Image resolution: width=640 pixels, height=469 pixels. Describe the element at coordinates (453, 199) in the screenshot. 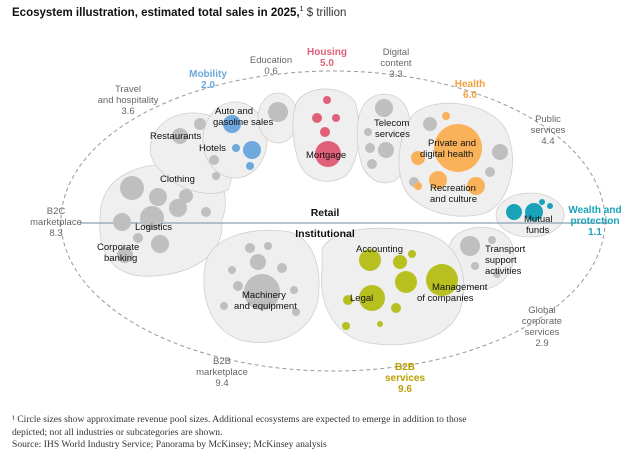

I see `label-recreation-2: and culture` at that location.